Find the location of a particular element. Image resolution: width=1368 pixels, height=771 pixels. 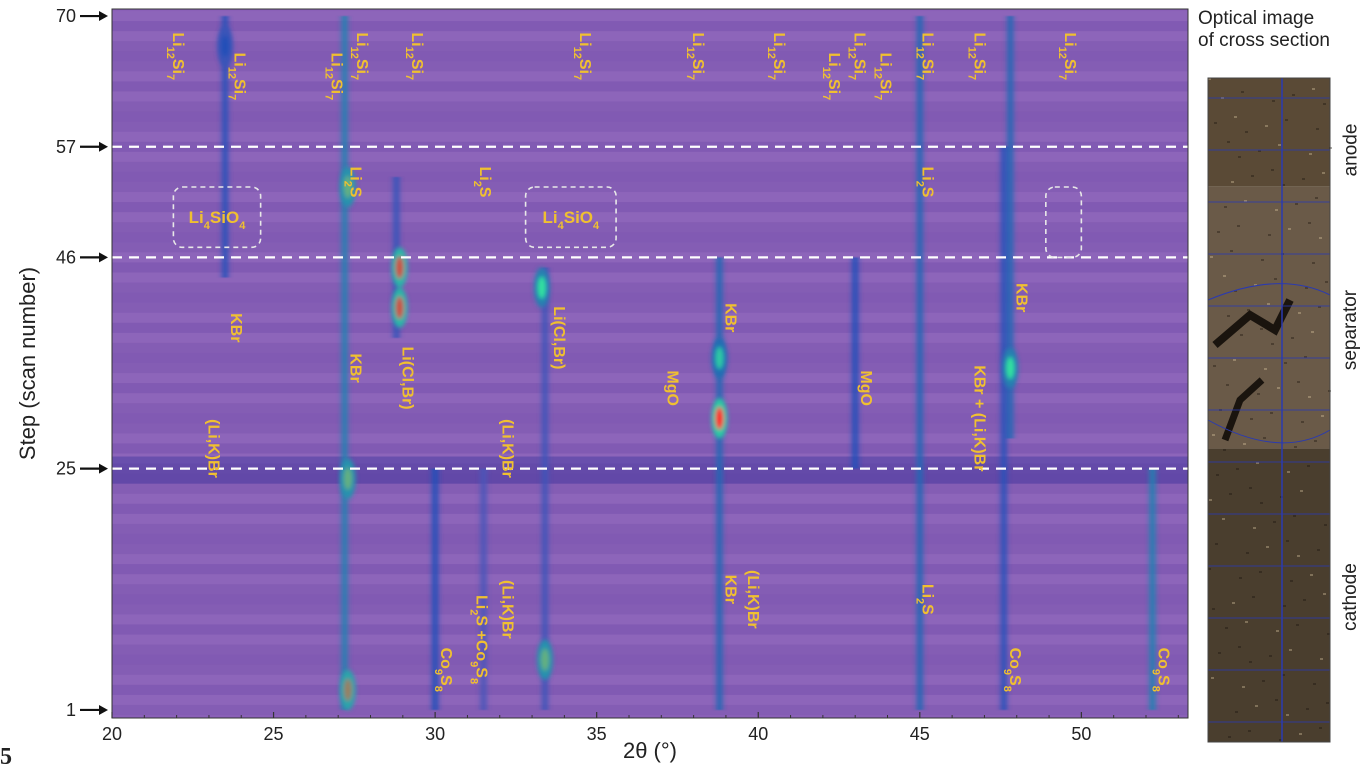

phase-label: Co9S8 is located at coordinates (1160, 670).